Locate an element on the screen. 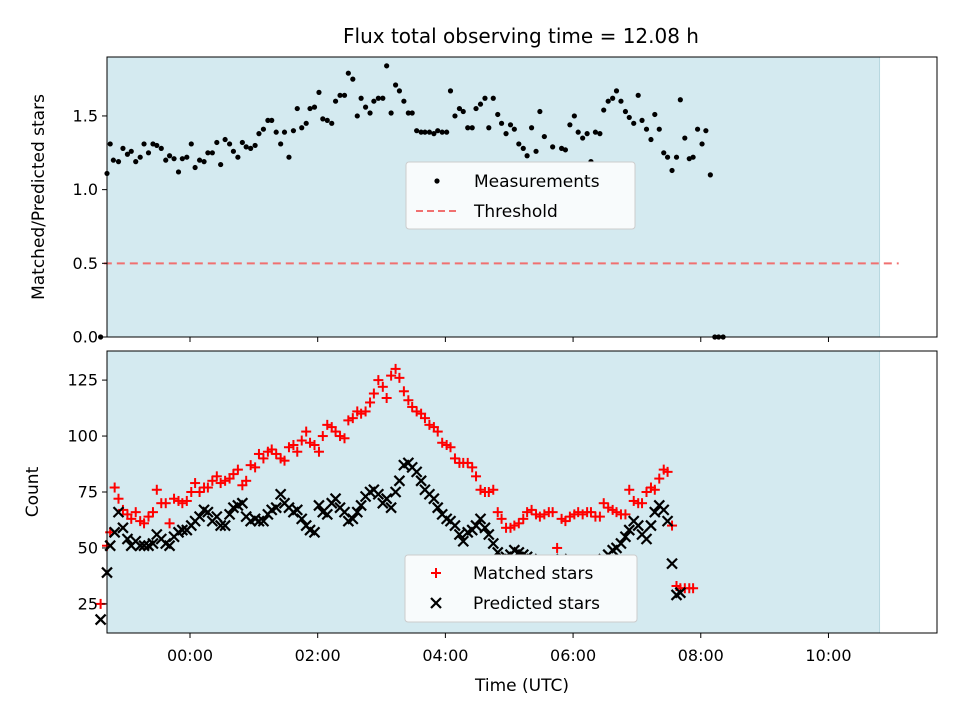 This screenshot has height=720, width=960. bottom-legend: Matched stars Predicted stars is located at coordinates (521, 588).